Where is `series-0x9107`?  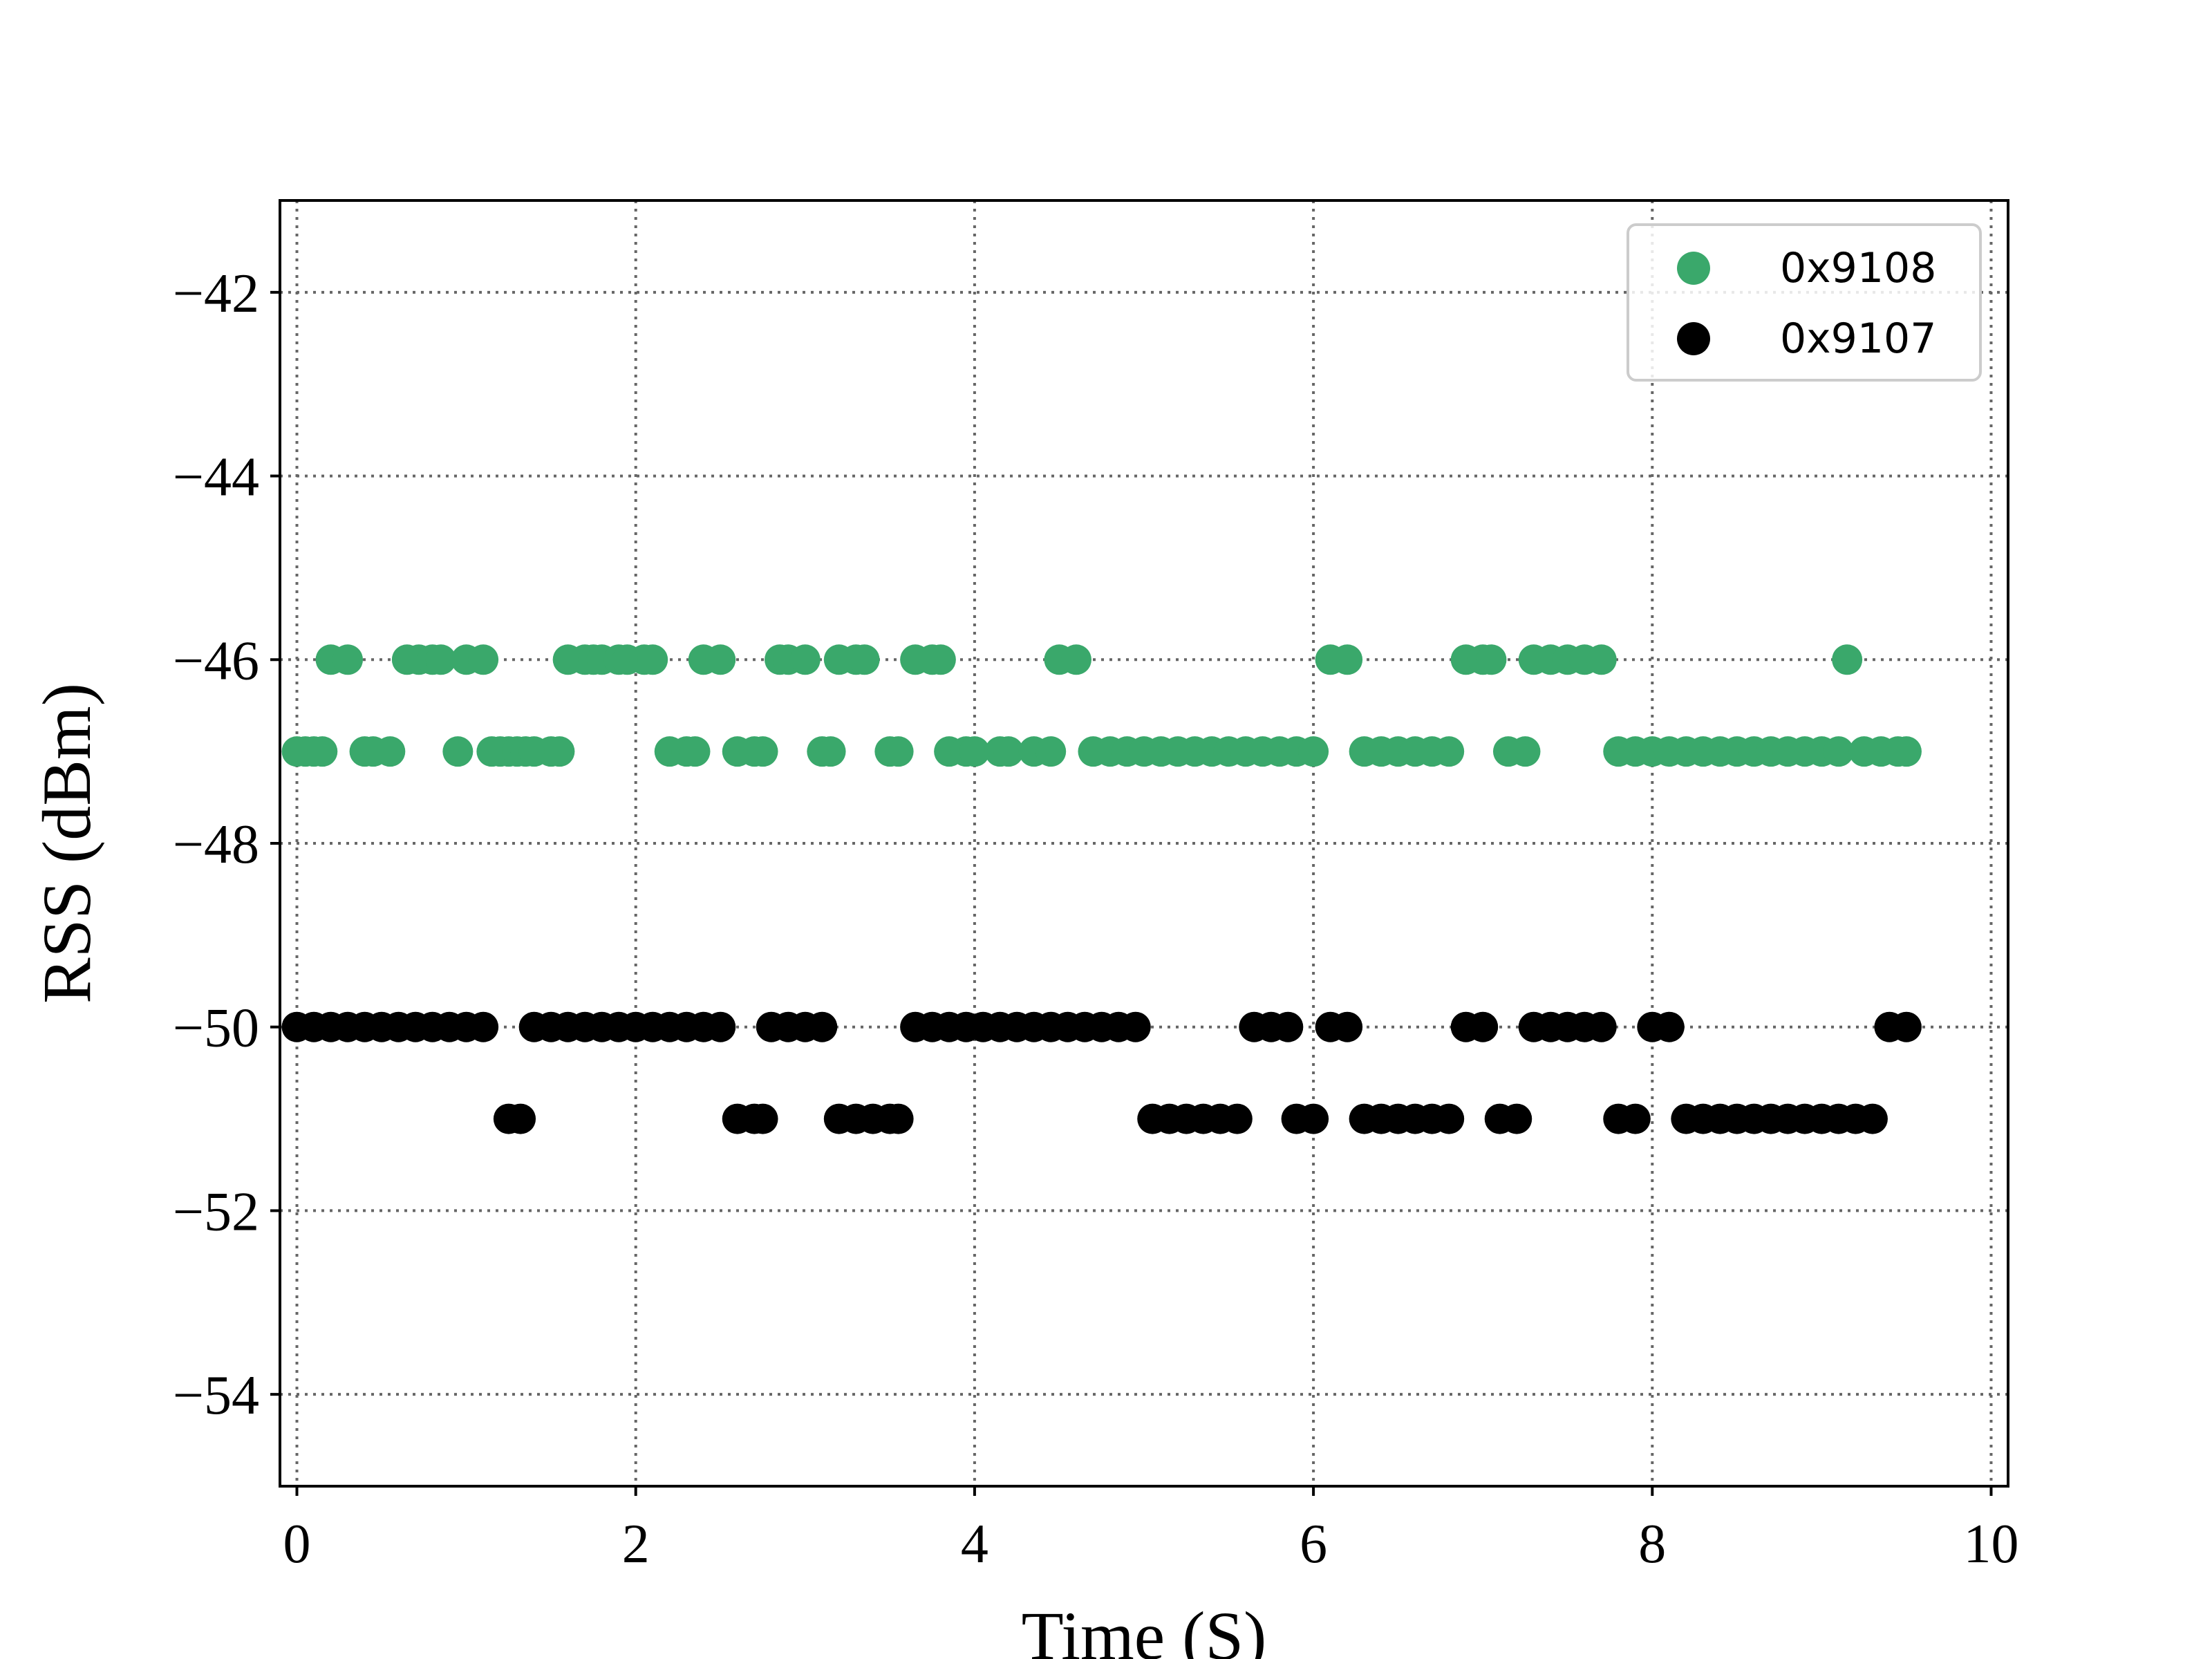 series-0x9107 is located at coordinates (1101, 1072).